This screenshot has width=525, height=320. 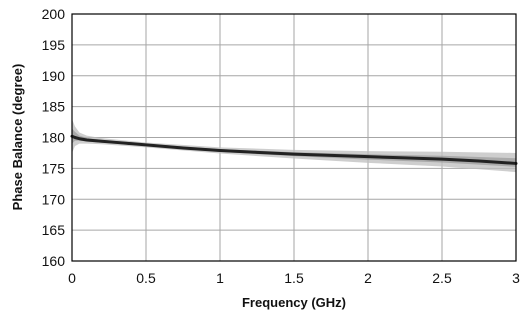 I want to click on x-tick-label: 2, so click(x=368, y=278).